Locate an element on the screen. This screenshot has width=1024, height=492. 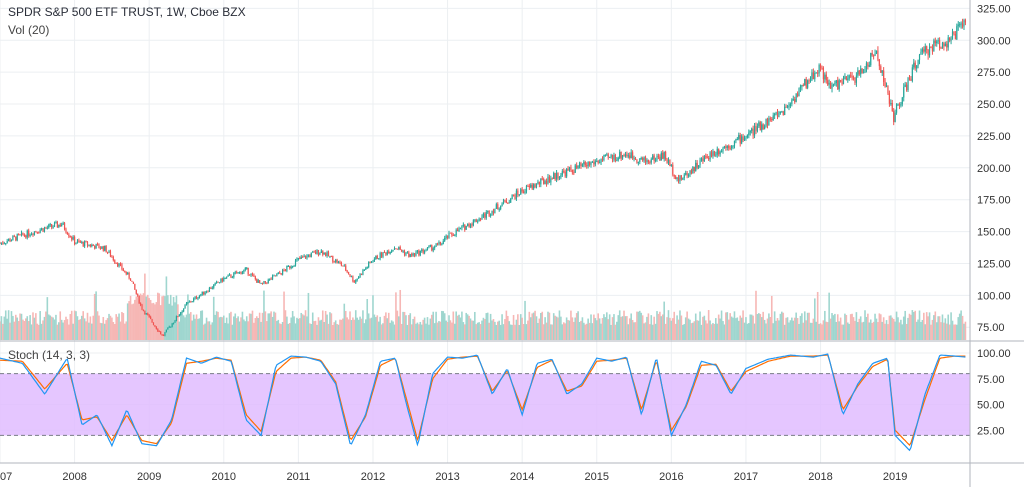
volume-legend: Vol (20) is located at coordinates (29, 30).